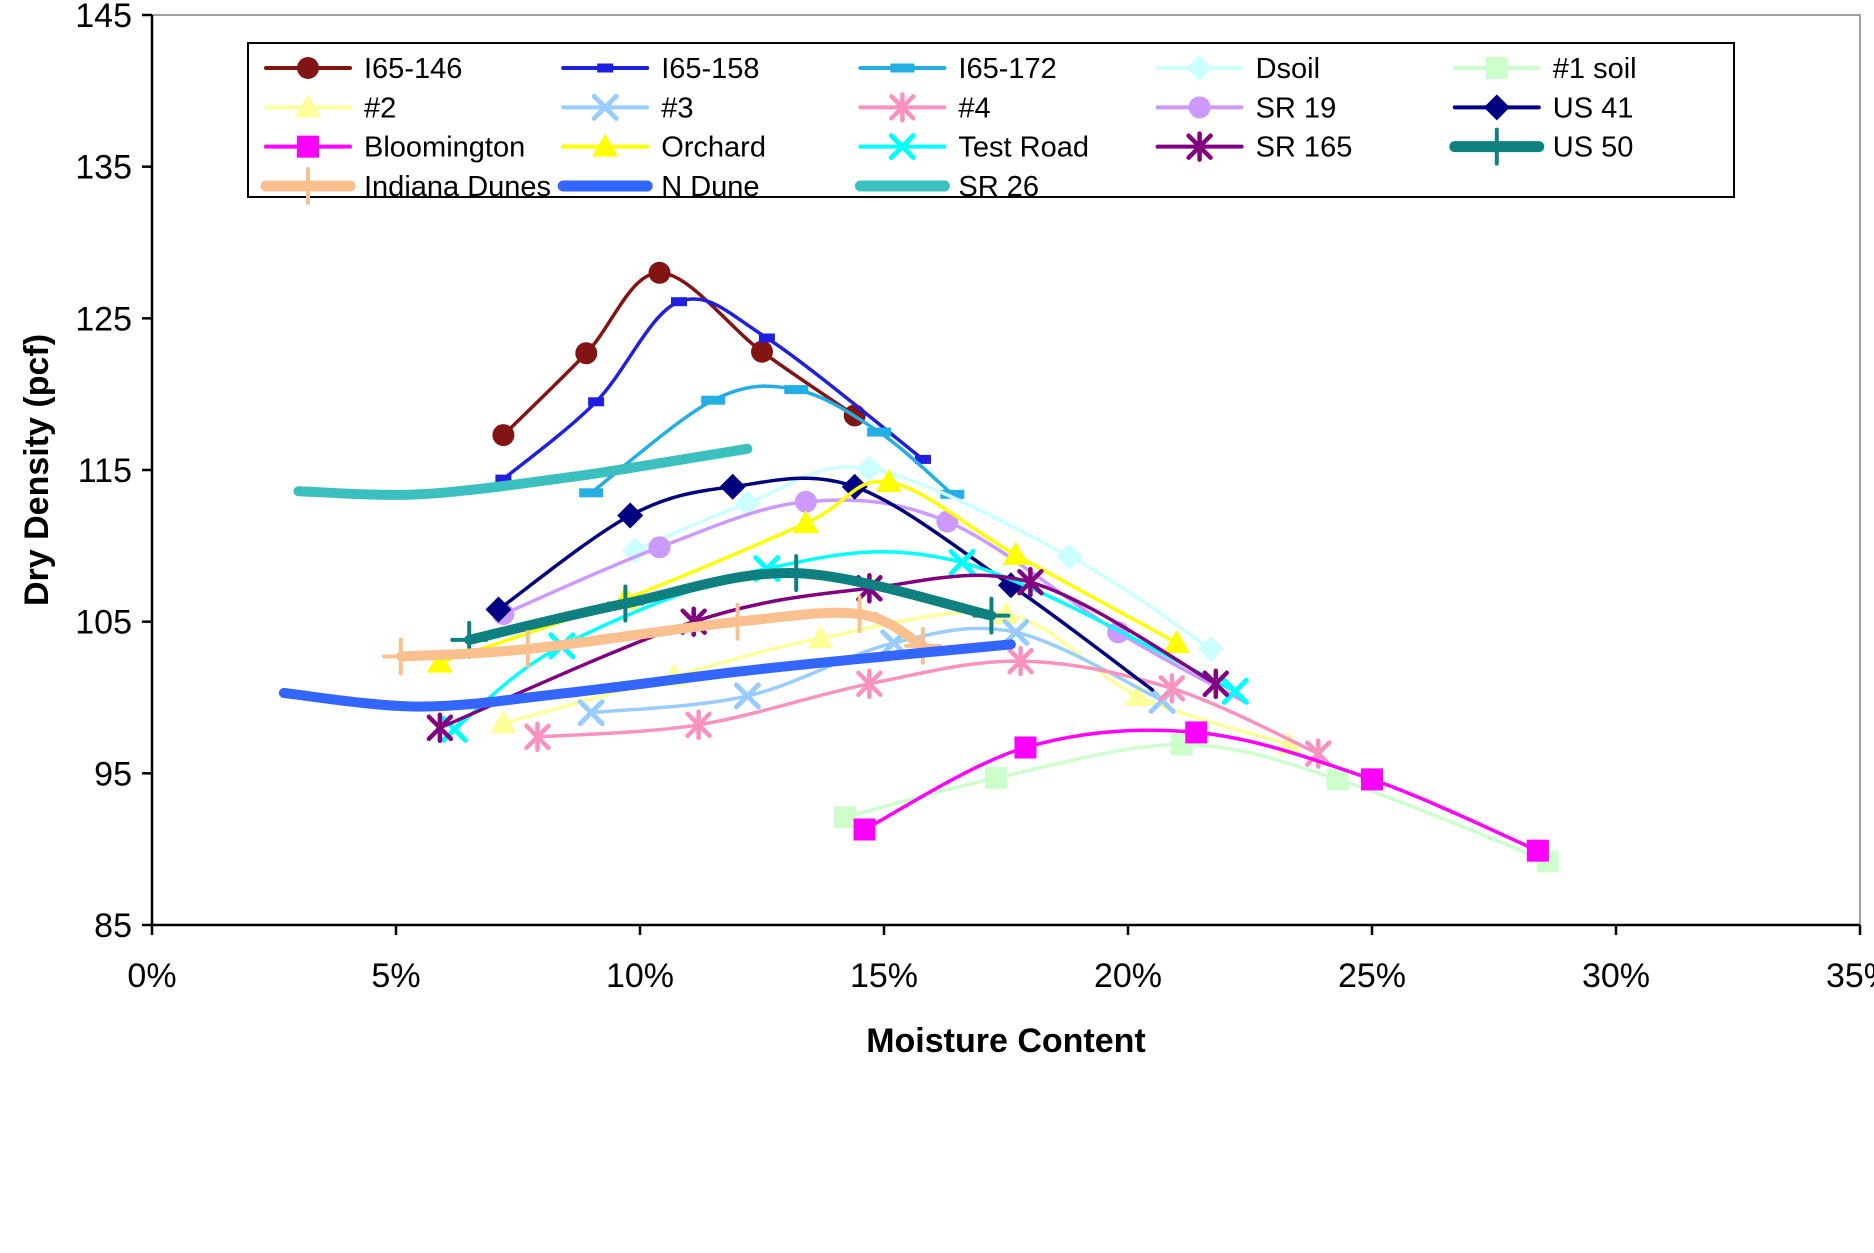  I want to click on y-tick-label: 145, so click(103, 17).